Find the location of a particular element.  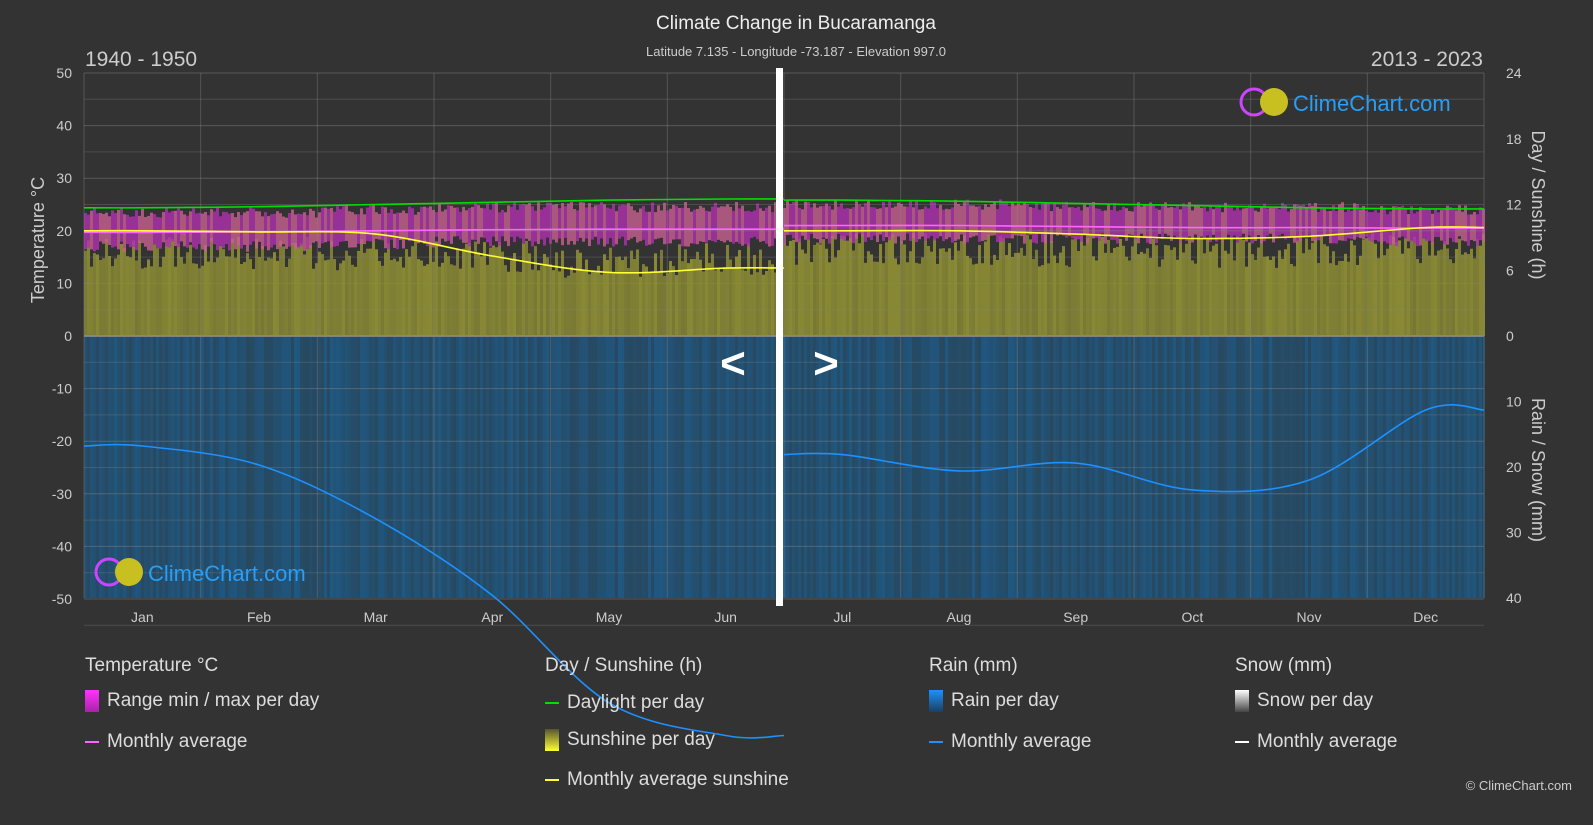

temp-tick-label: 40 is located at coordinates (64, 126).